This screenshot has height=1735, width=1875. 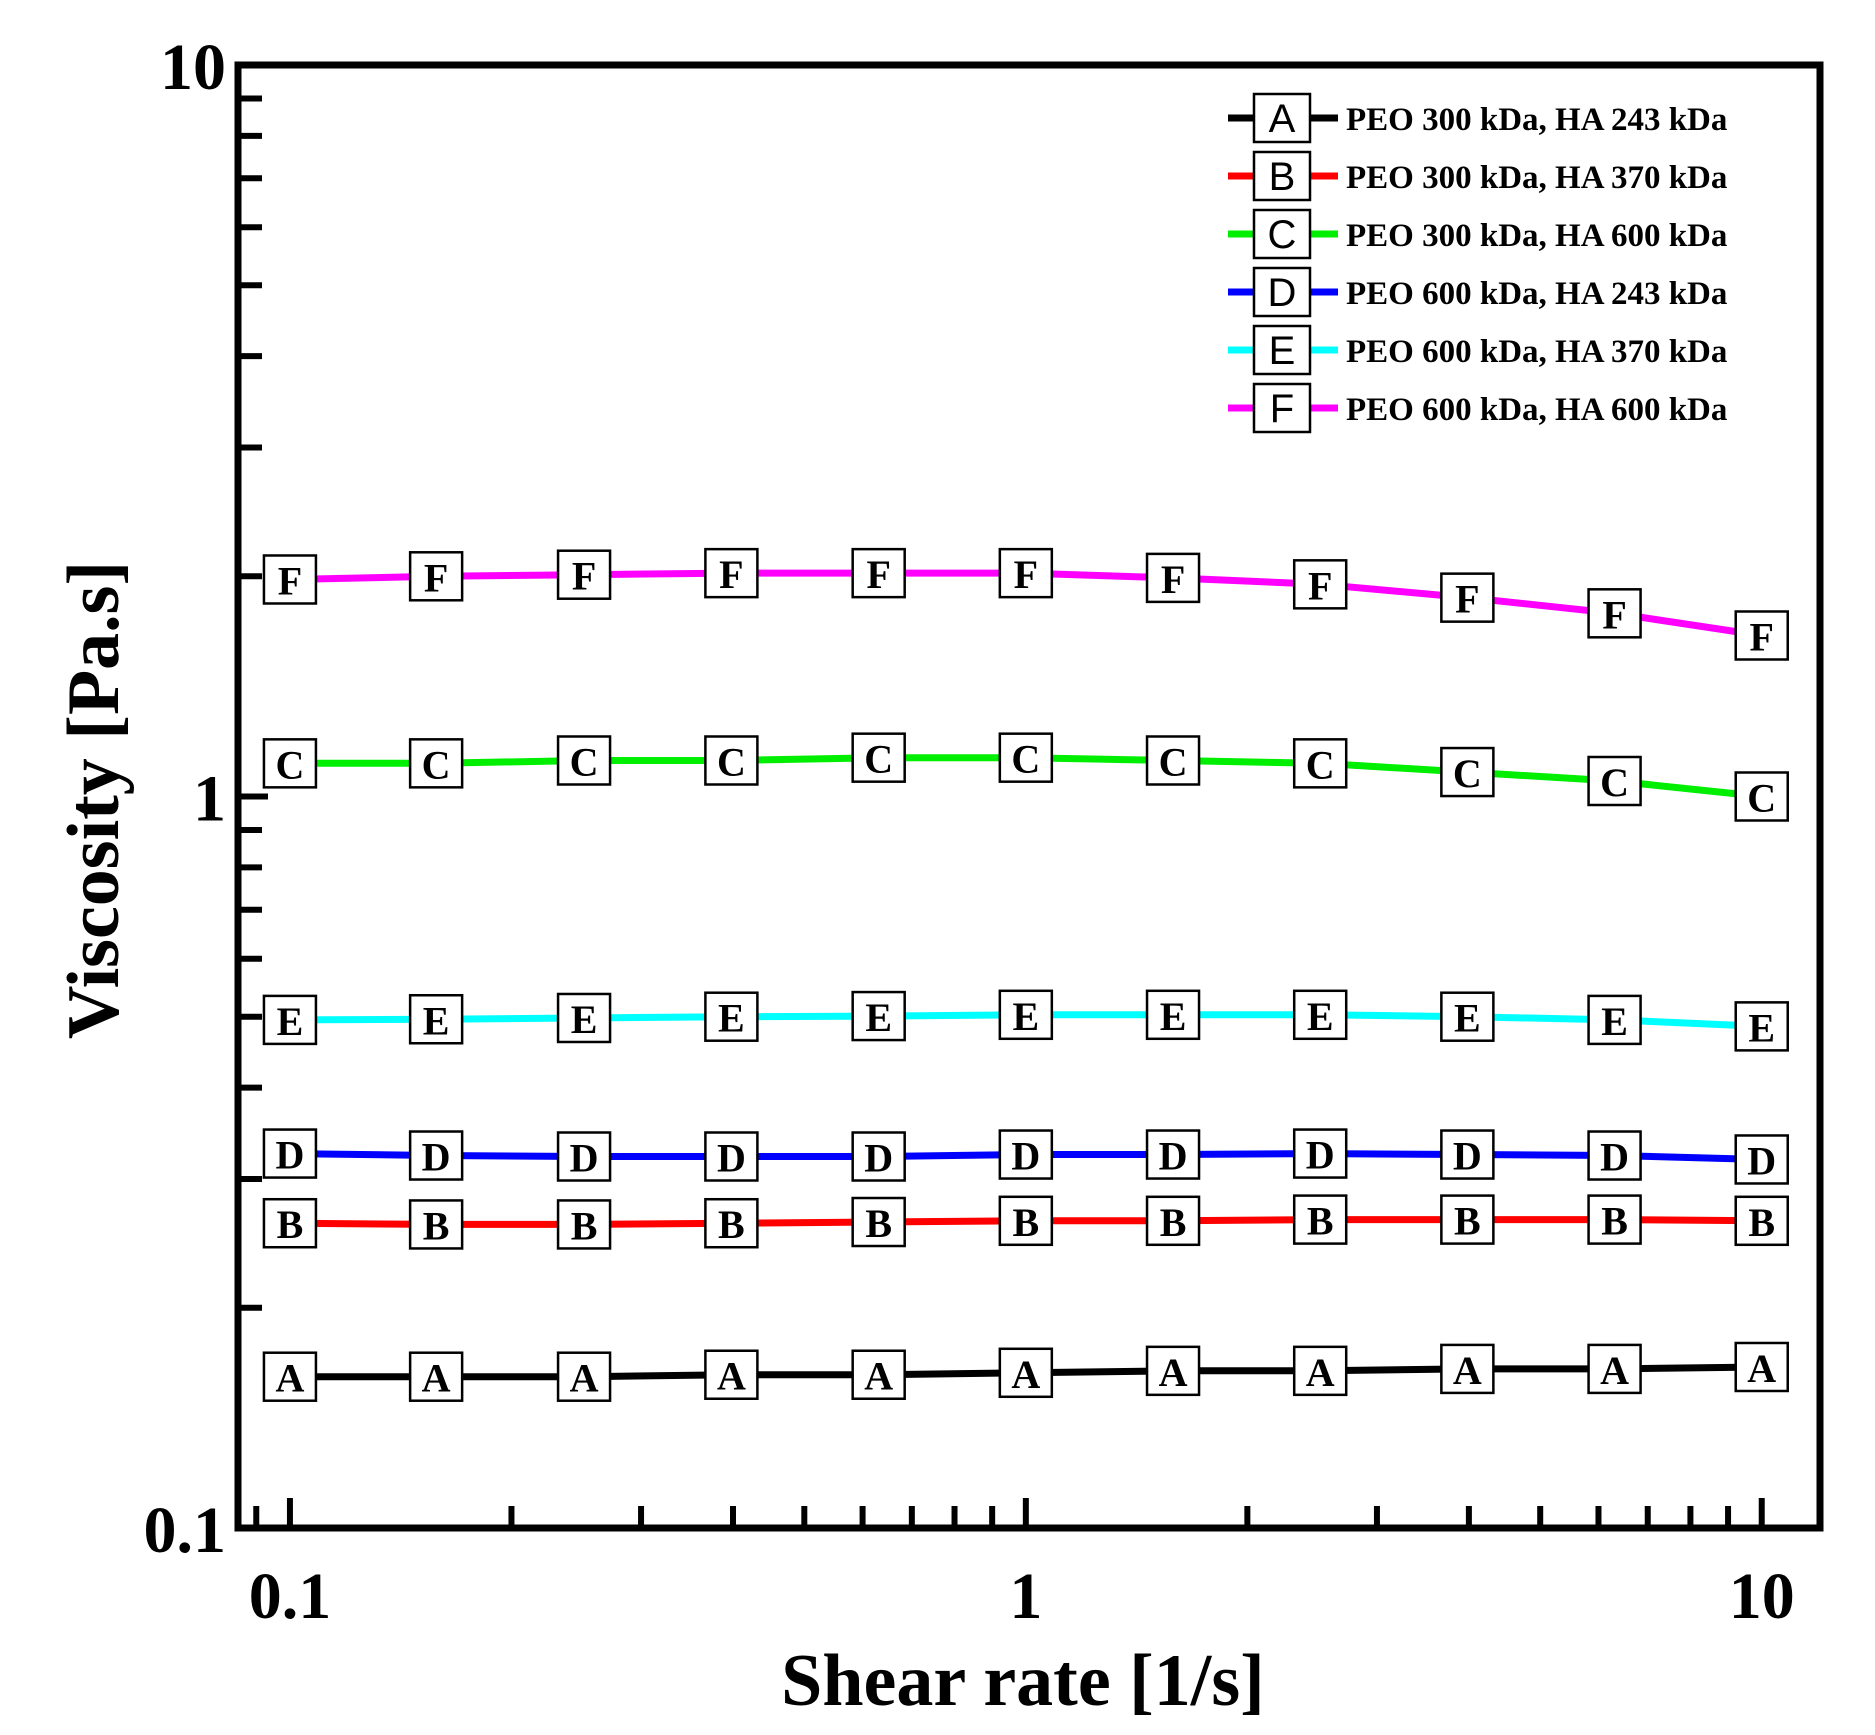 What do you see at coordinates (1536, 178) in the screenshot?
I see `legend-label: PEO 300 kDa, HA 370 kDa` at bounding box center [1536, 178].